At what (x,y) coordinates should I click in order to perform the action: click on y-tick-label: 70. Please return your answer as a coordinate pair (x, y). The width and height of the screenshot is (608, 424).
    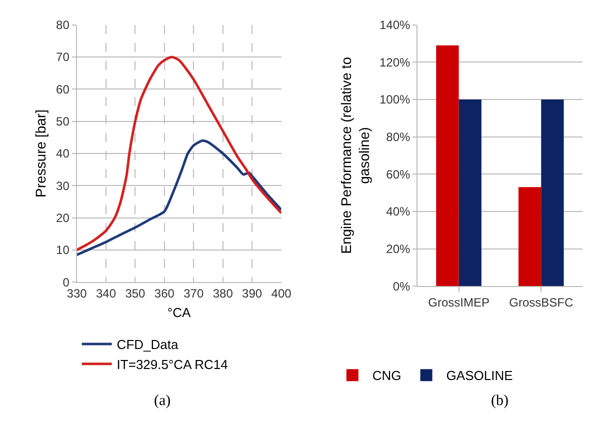
    Looking at the image, I should click on (63, 57).